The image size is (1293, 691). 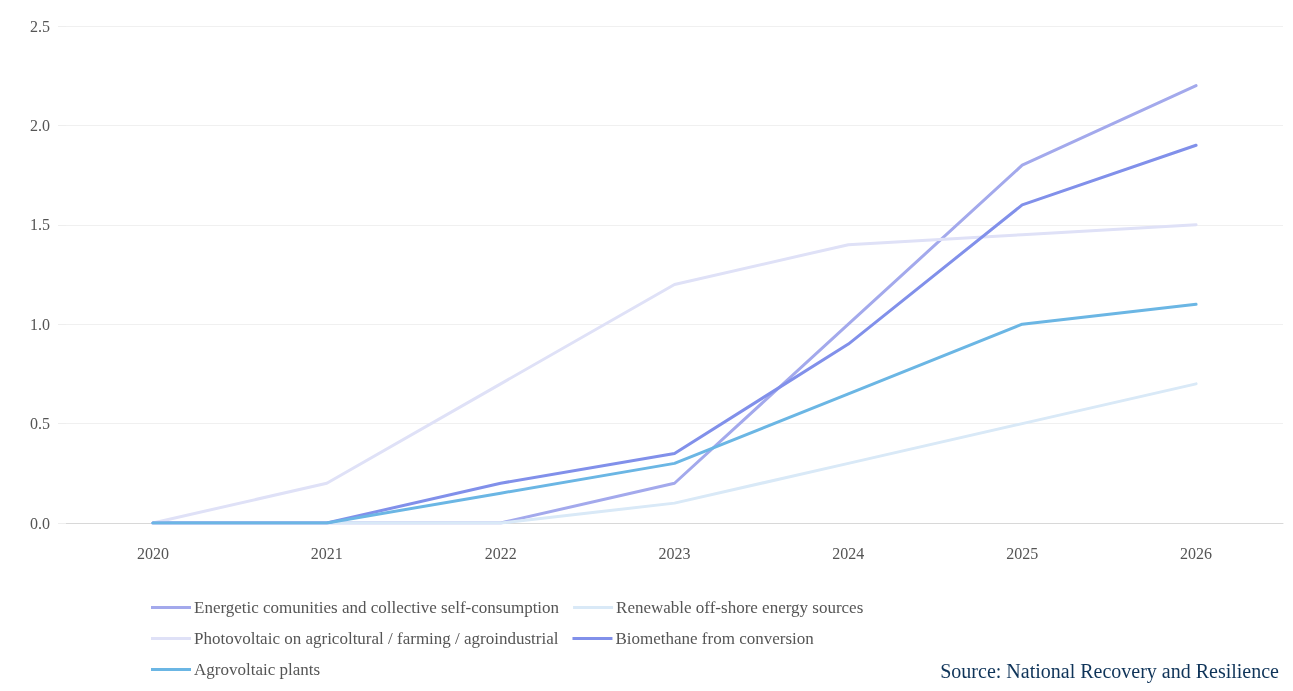 I want to click on legend-label: Energetic comunities and collective self-consumption, so click(x=377, y=607).